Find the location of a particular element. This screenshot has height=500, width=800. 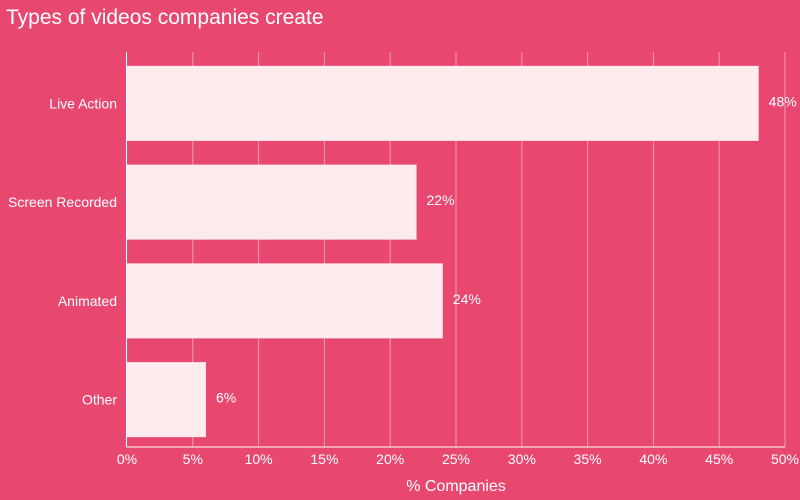

x-tick-label: 45% is located at coordinates (719, 459).